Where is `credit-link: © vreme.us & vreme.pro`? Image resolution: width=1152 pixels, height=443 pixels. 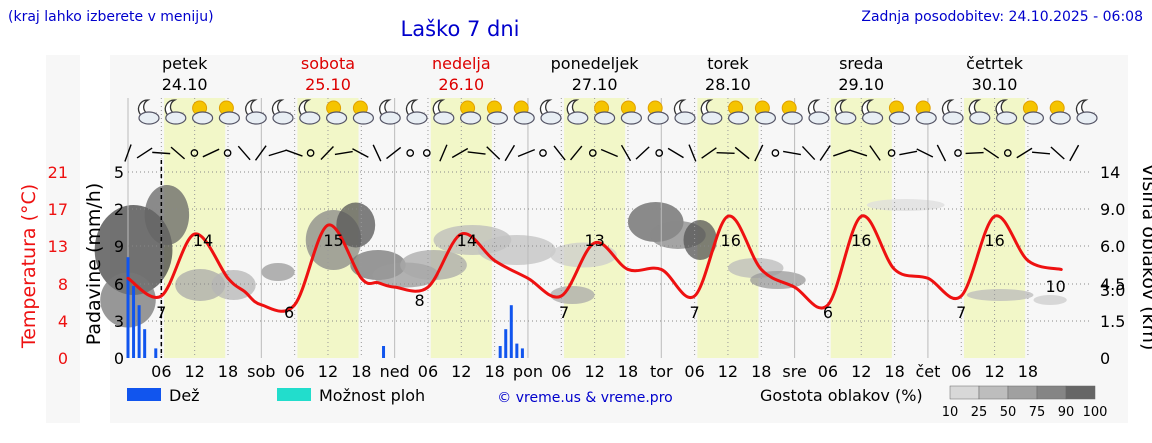 credit-link: © vreme.us & vreme.pro is located at coordinates (584, 398).